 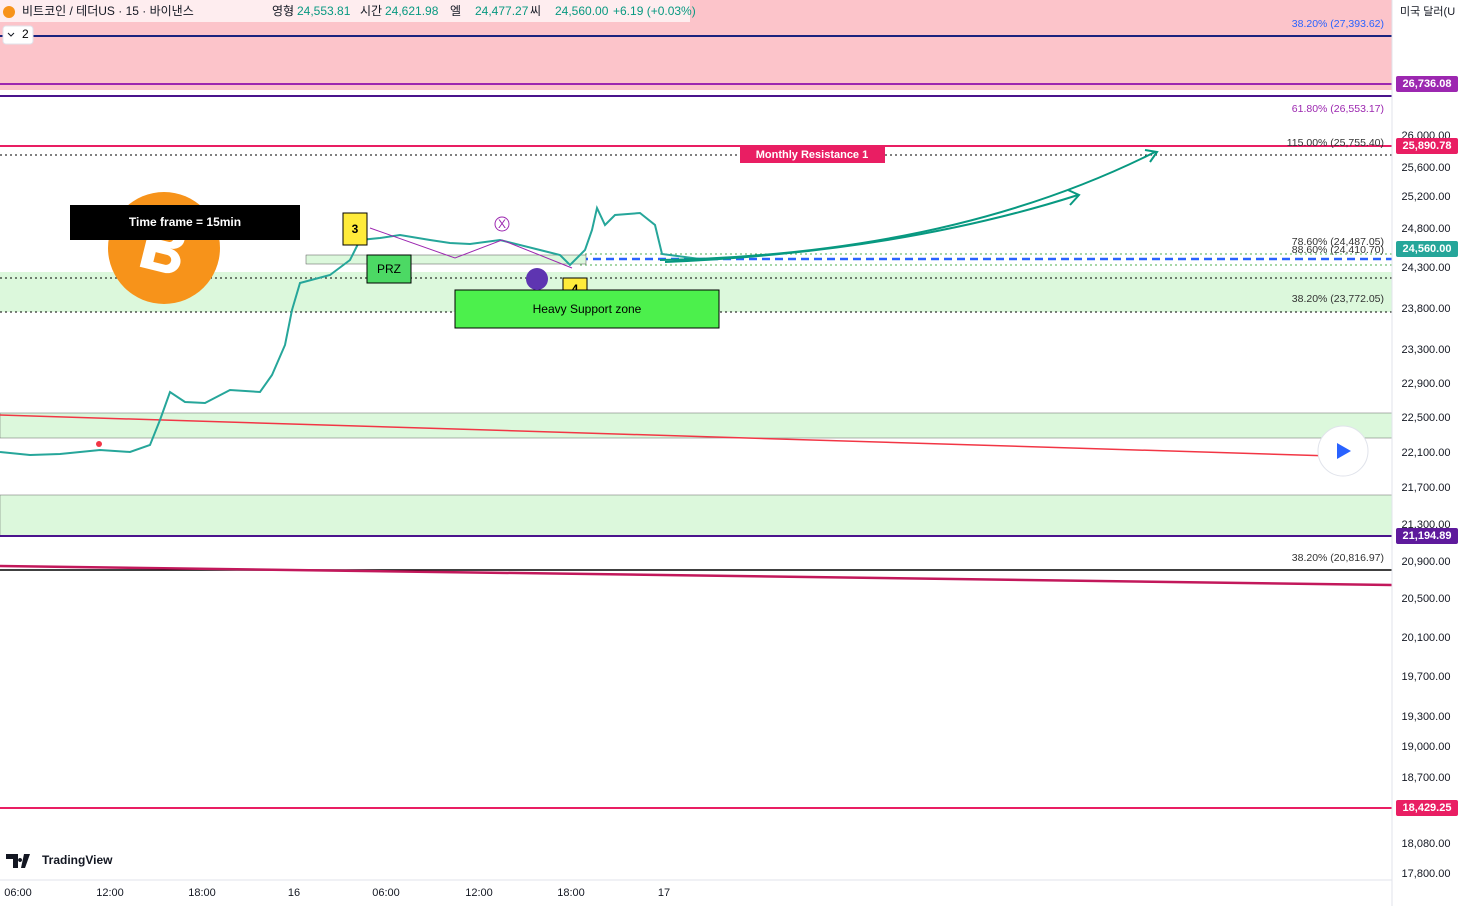 I want to click on indicator-count: 2, so click(x=25, y=34).